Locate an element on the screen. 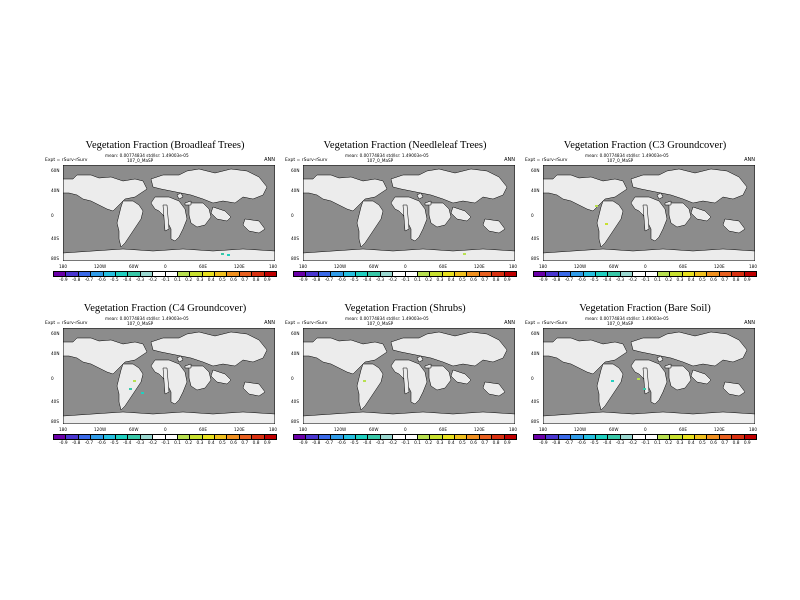 The height and width of the screenshot is (600, 800). colorbar-label: 0.9 is located at coordinates (747, 280).